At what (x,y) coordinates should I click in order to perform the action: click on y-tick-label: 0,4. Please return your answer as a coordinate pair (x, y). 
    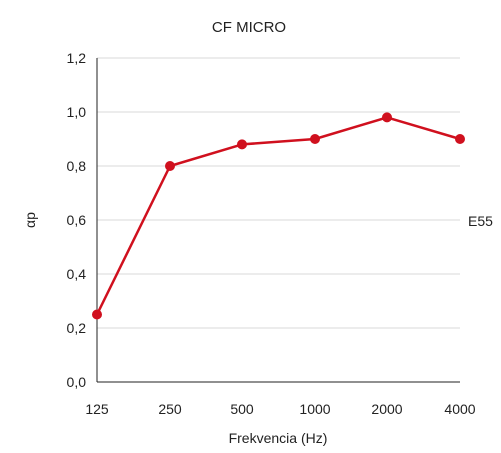
    Looking at the image, I should click on (77, 274).